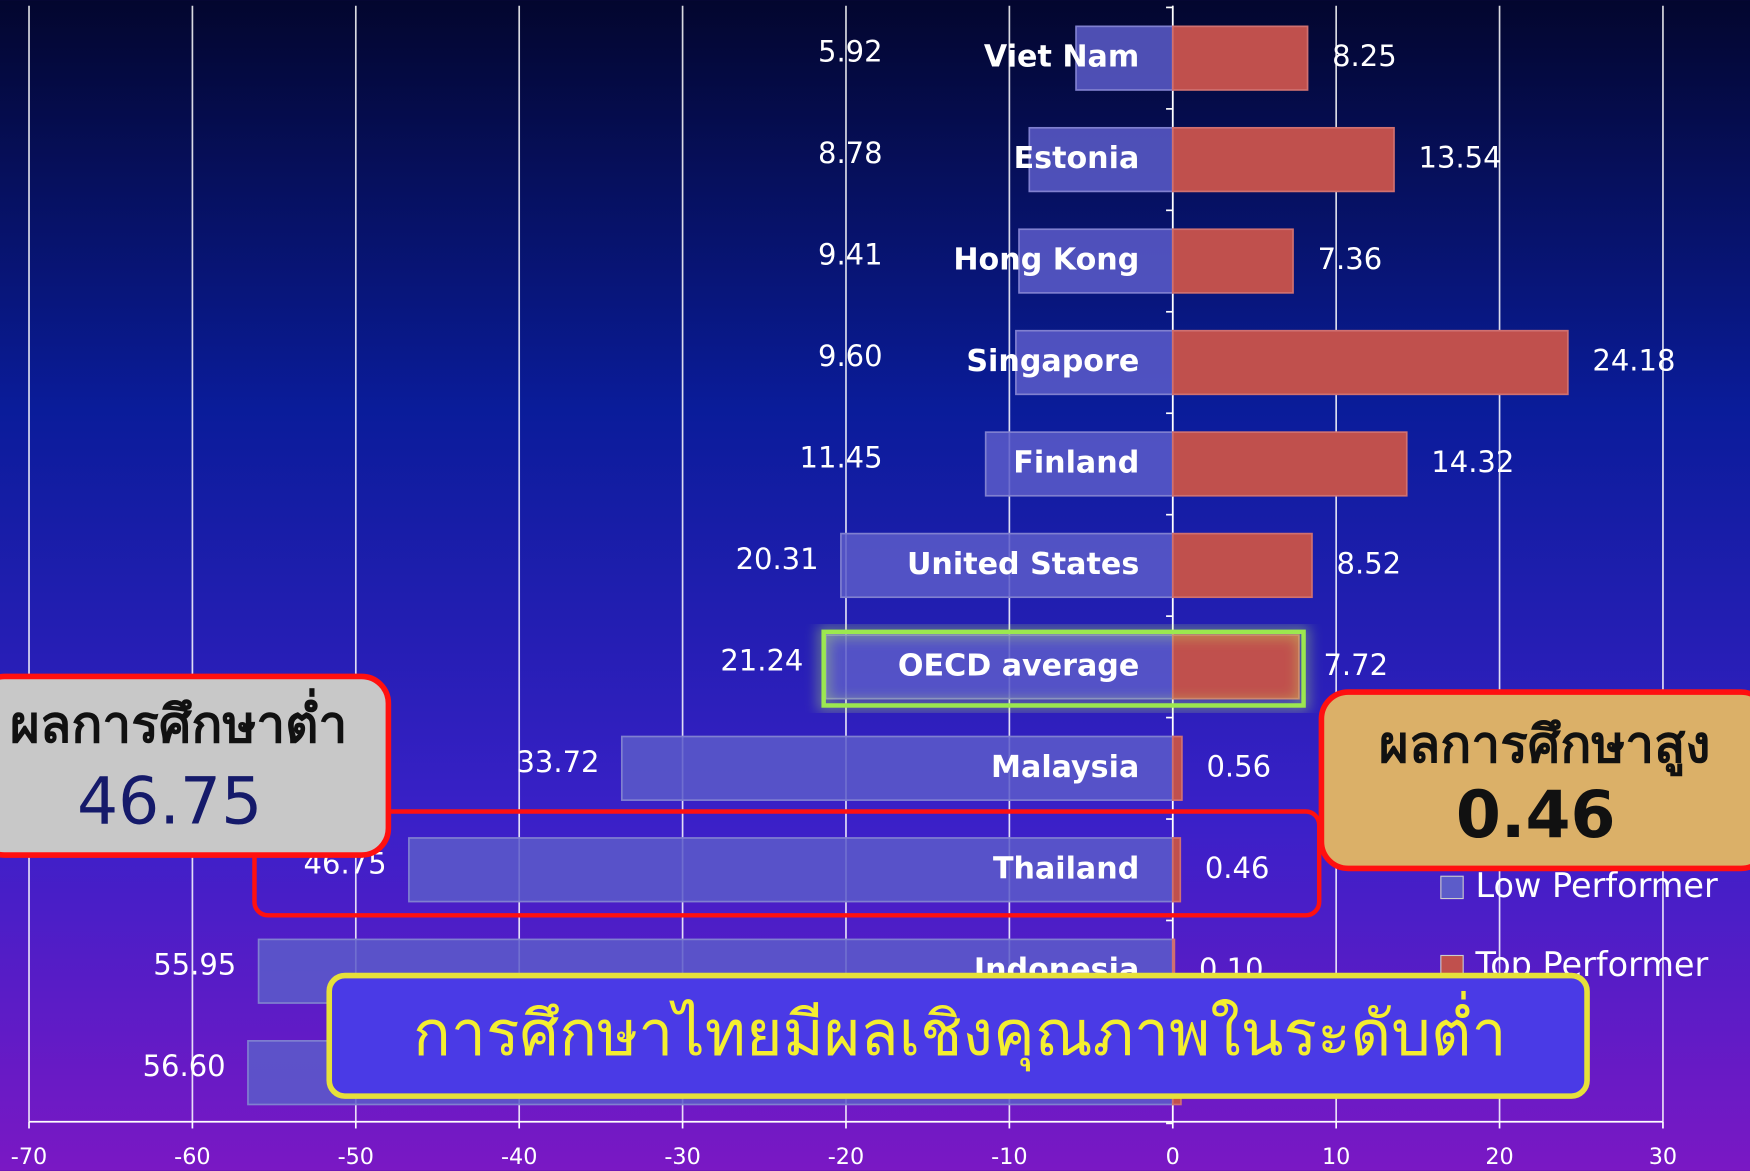 This screenshot has width=1750, height=1171. What do you see at coordinates (519, 1157) in the screenshot?
I see `x-tick-label: -40` at bounding box center [519, 1157].